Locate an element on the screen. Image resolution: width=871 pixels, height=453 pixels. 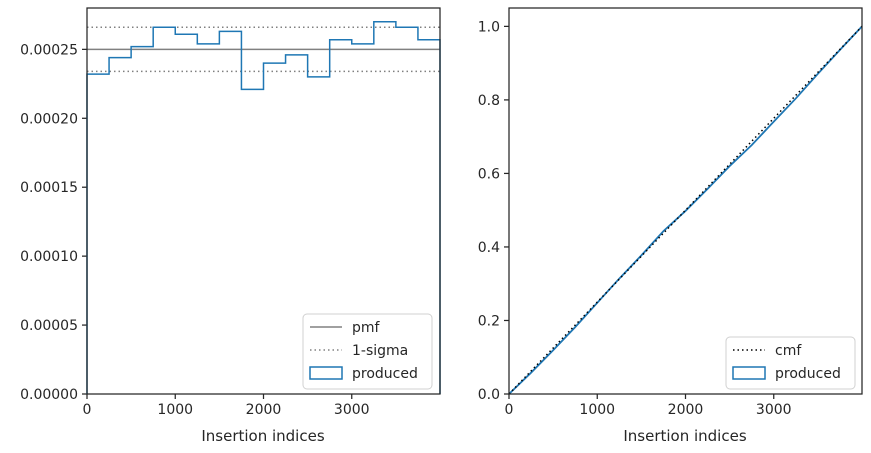
y-tick-label: 0.2 is located at coordinates (489, 321).